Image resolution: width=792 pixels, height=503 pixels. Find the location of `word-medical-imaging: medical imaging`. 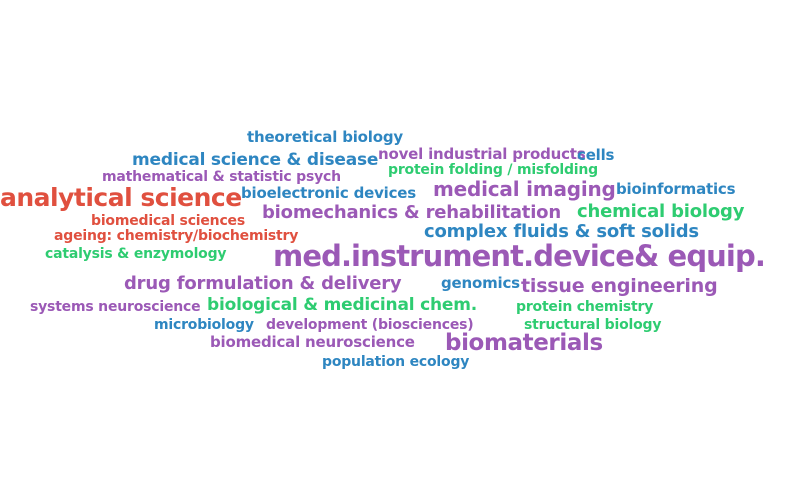

word-medical-imaging: medical imaging is located at coordinates (524, 189).